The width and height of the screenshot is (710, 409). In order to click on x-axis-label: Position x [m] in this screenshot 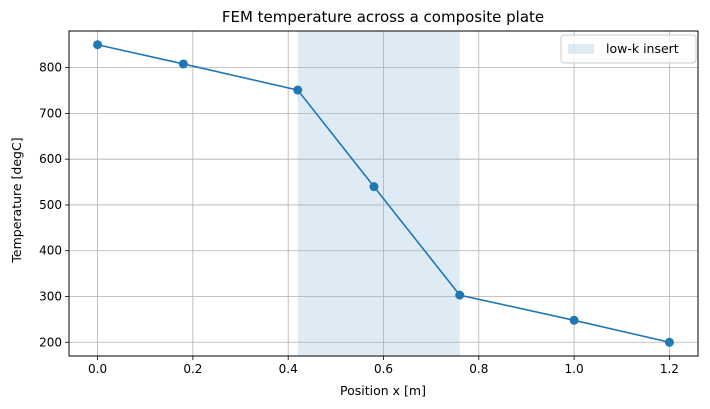, I will do `click(383, 390)`.